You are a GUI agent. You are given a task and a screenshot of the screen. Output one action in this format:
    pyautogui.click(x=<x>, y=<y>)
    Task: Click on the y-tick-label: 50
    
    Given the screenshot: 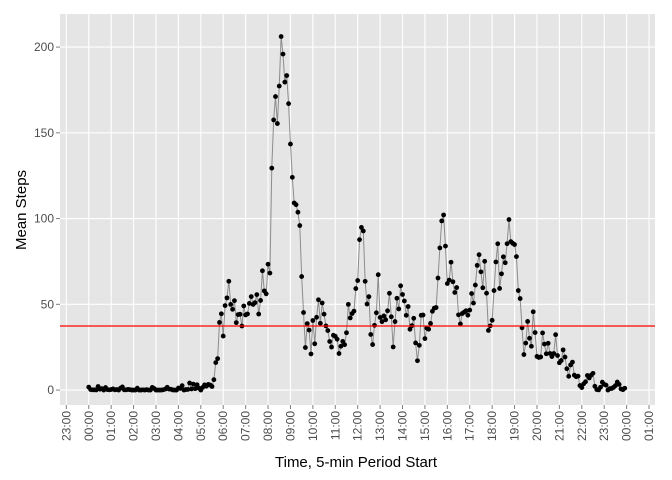 What is the action you would take?
    pyautogui.click(x=48, y=304)
    